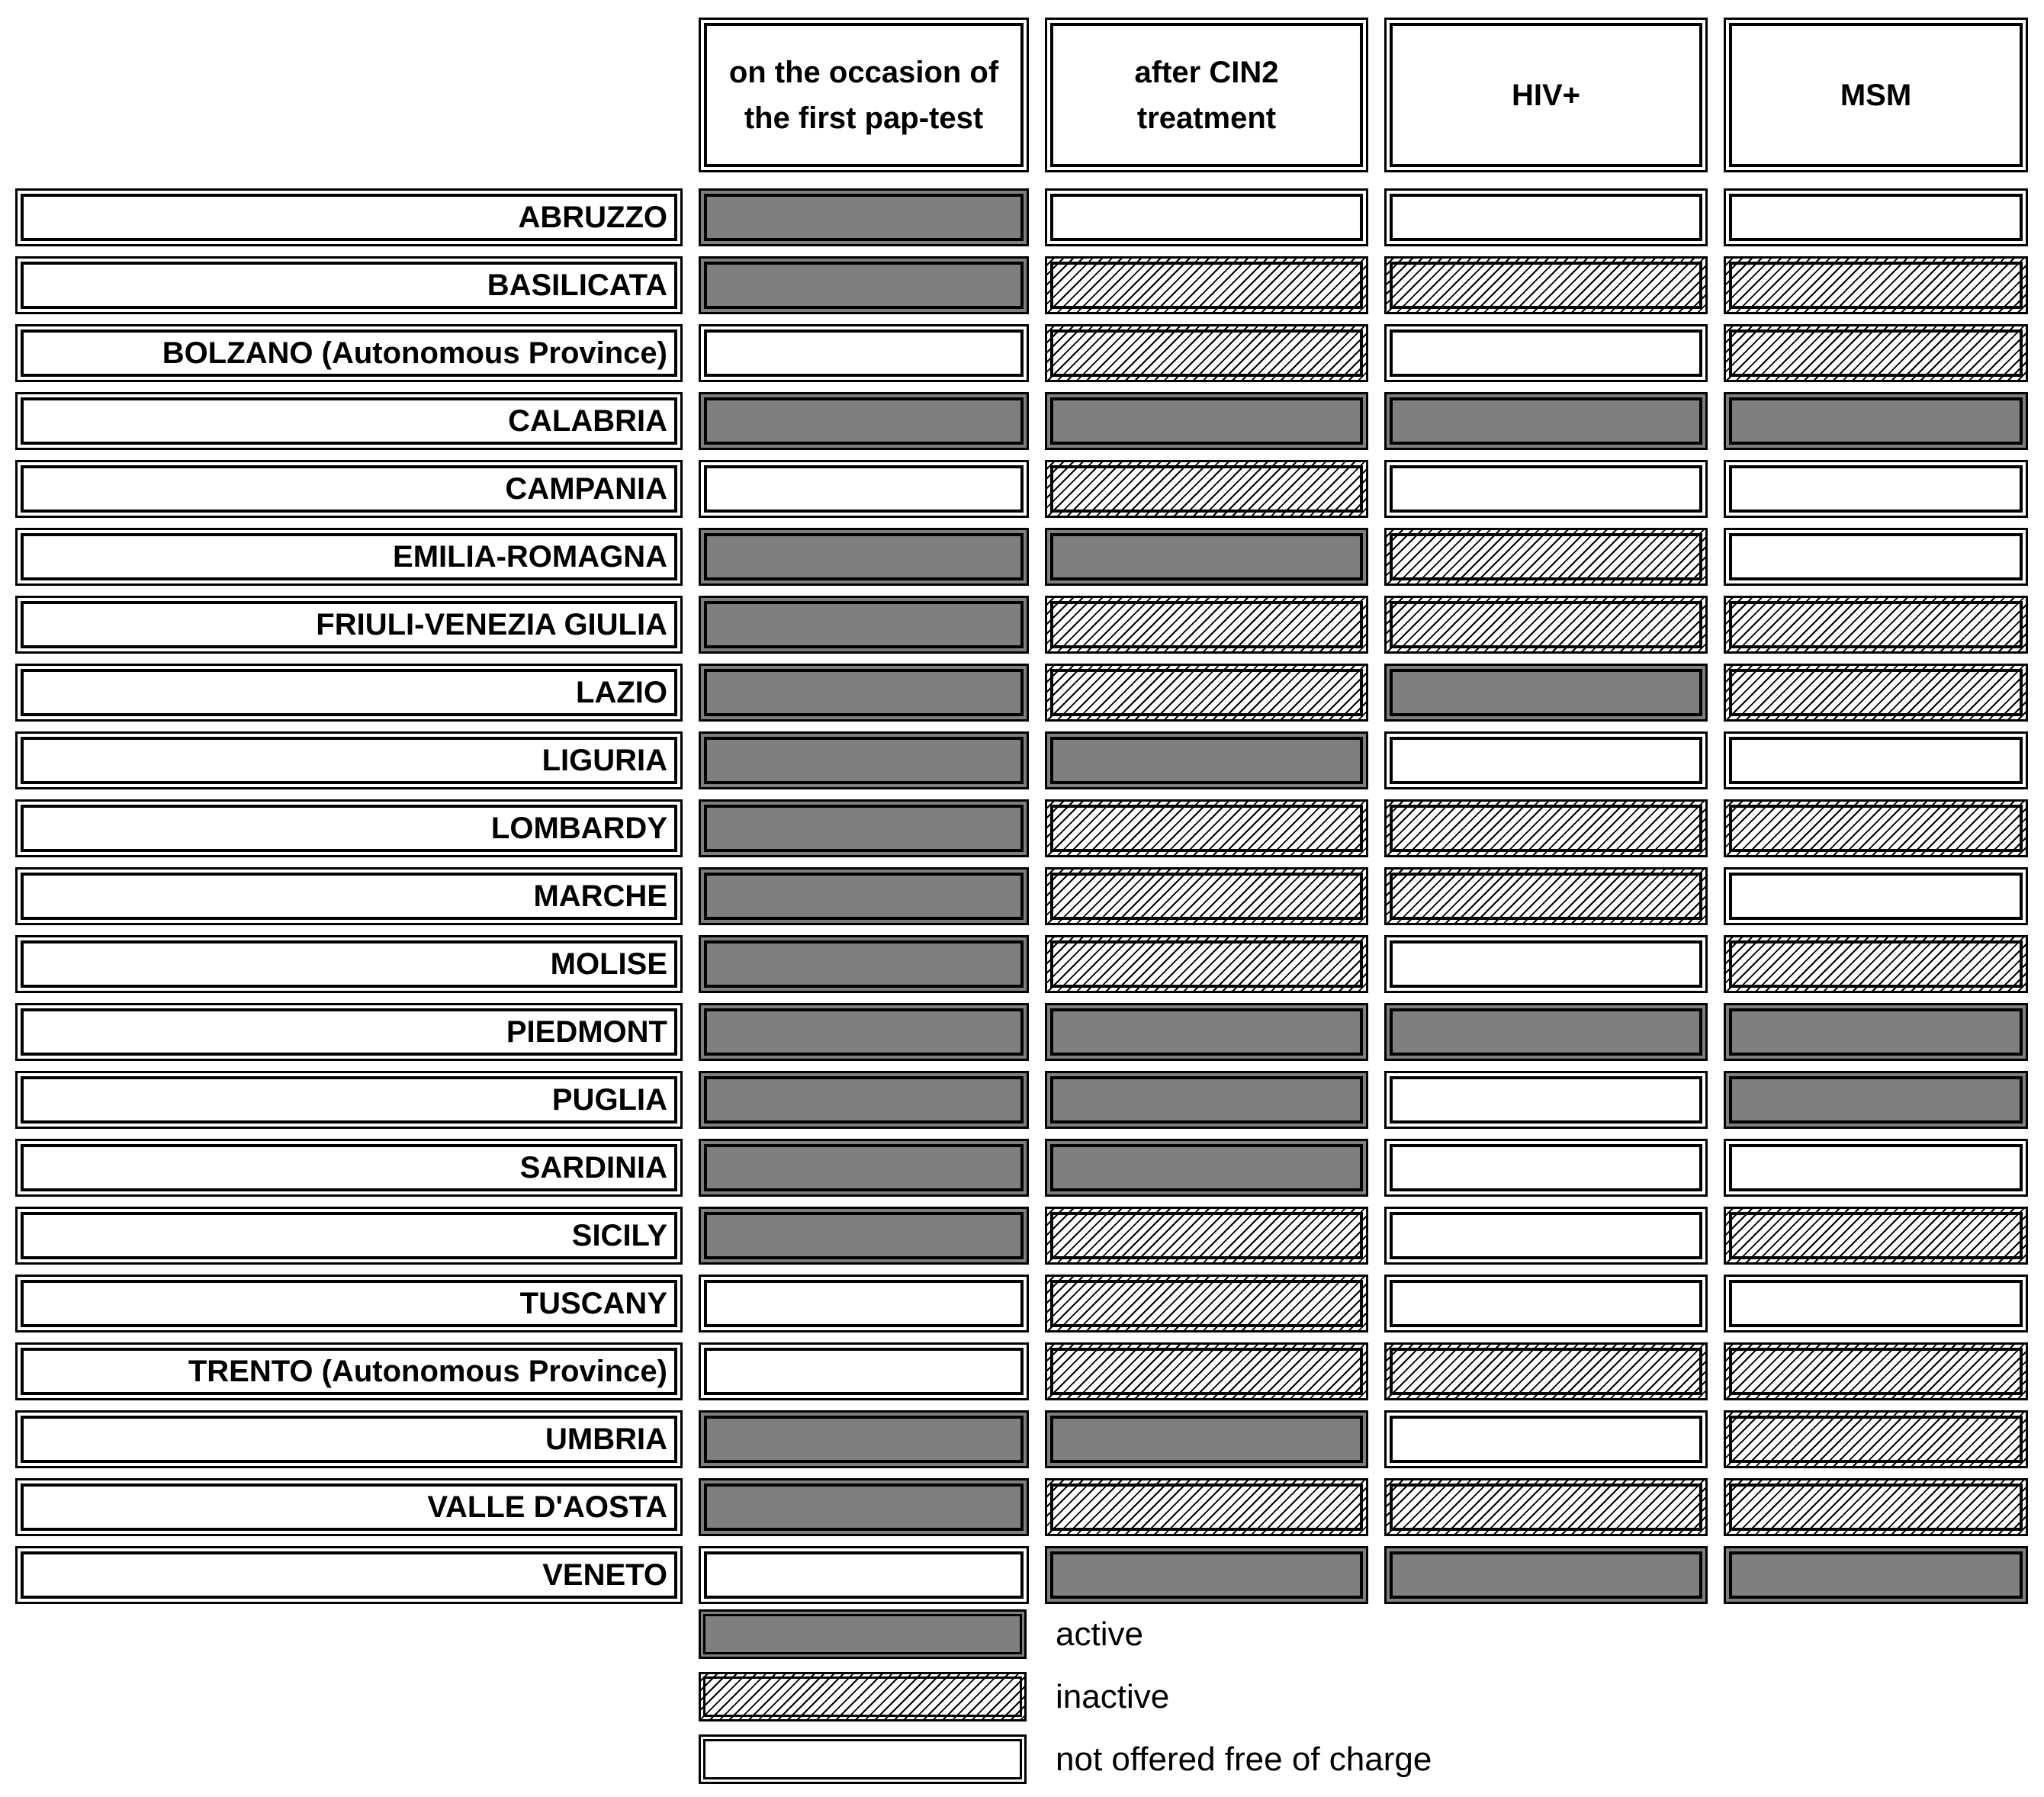 This screenshot has width=2044, height=1797. What do you see at coordinates (864, 557) in the screenshot?
I see `cell-emilia-romagna-on-the-occasion-of-the-first-pap-test` at bounding box center [864, 557].